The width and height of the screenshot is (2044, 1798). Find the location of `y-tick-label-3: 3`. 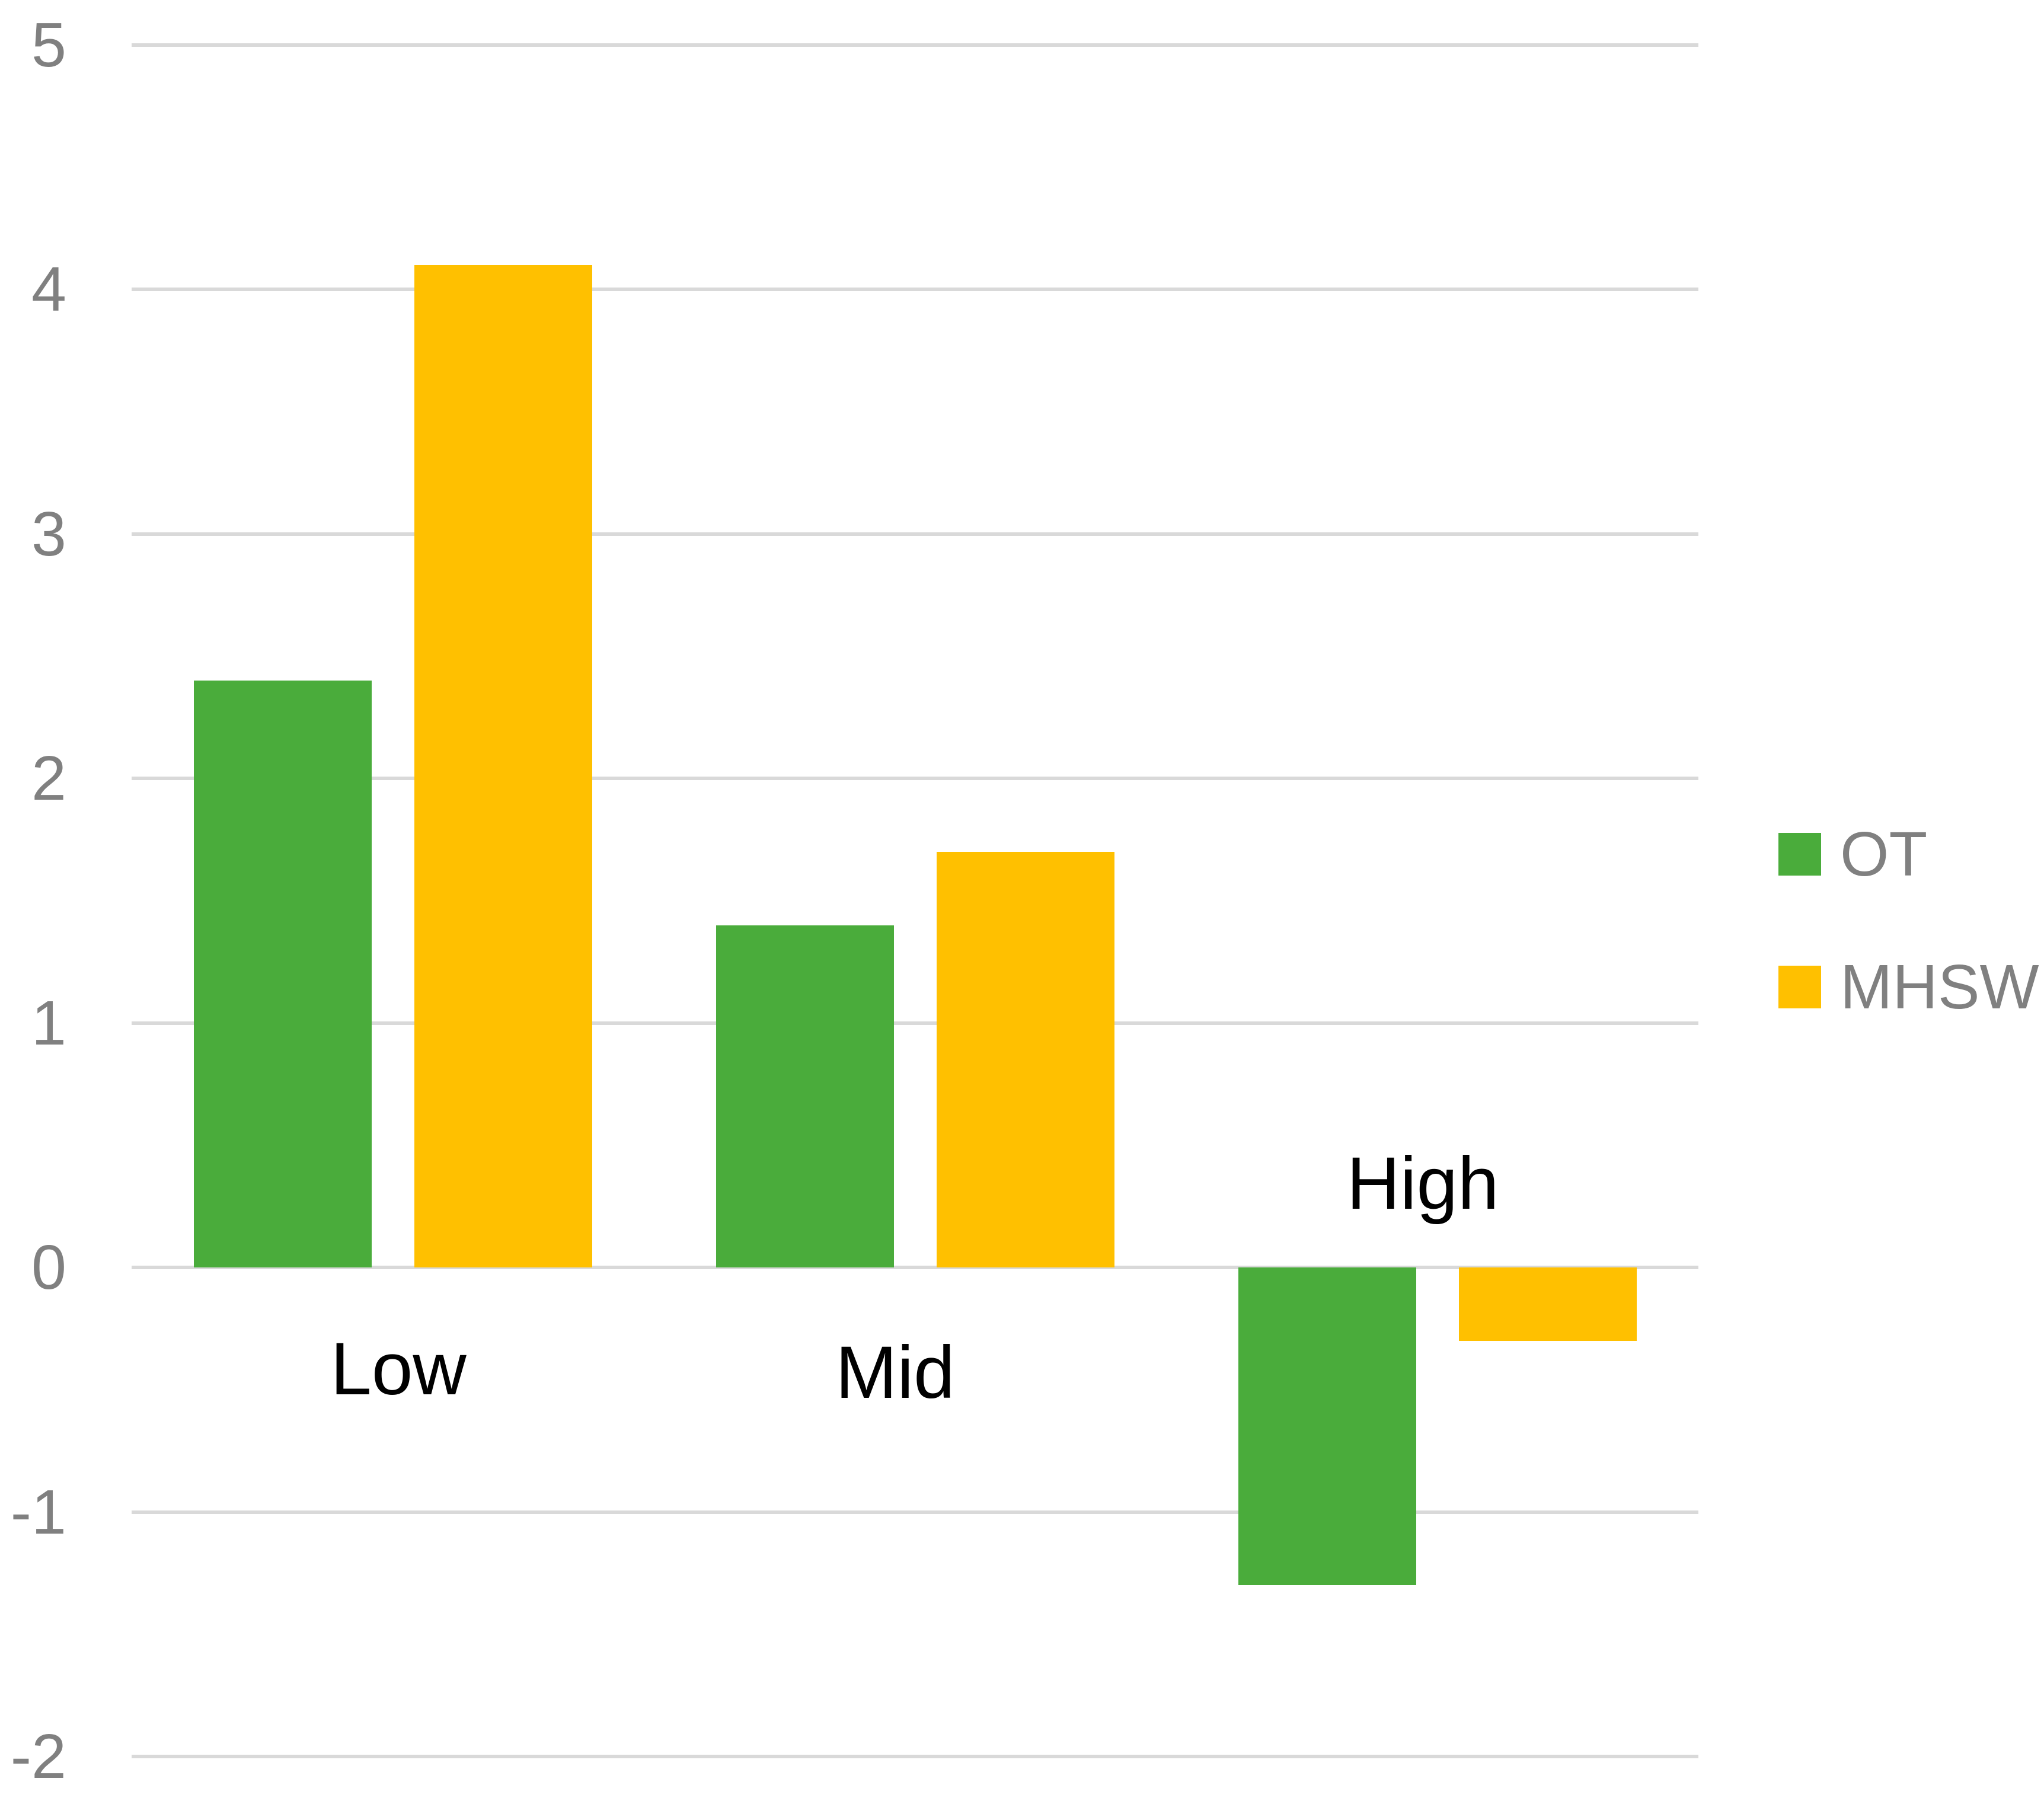

y-tick-label-3: 3 is located at coordinates (48, 534).